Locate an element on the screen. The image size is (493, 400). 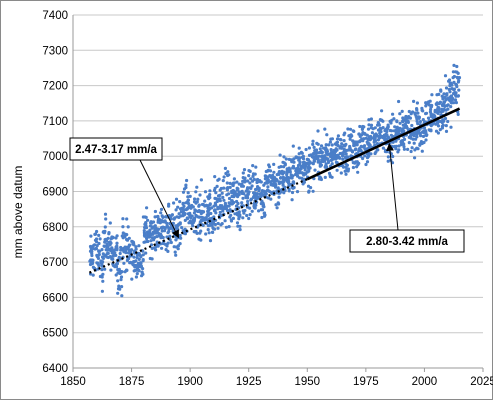
x-tick-label: 1900 is located at coordinates (190, 382).